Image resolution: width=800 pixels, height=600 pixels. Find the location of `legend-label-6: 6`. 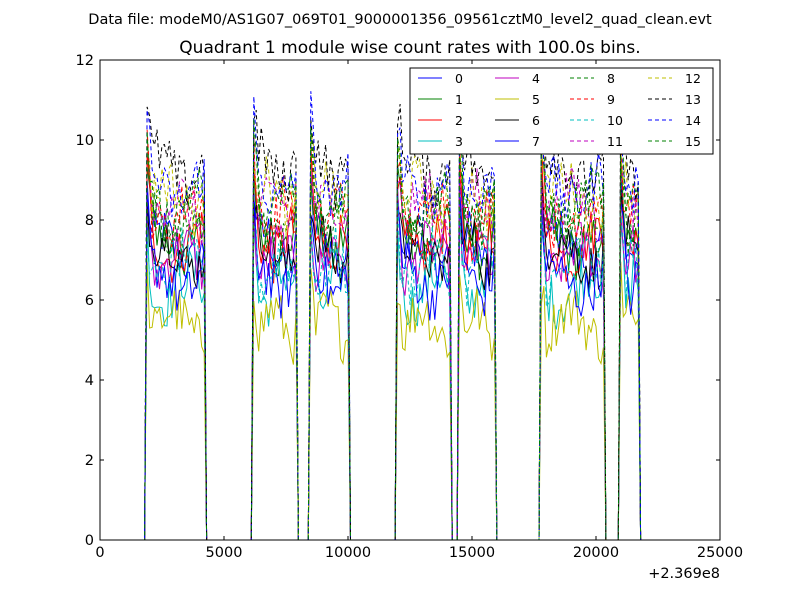

legend-label-6: 6 is located at coordinates (536, 120).